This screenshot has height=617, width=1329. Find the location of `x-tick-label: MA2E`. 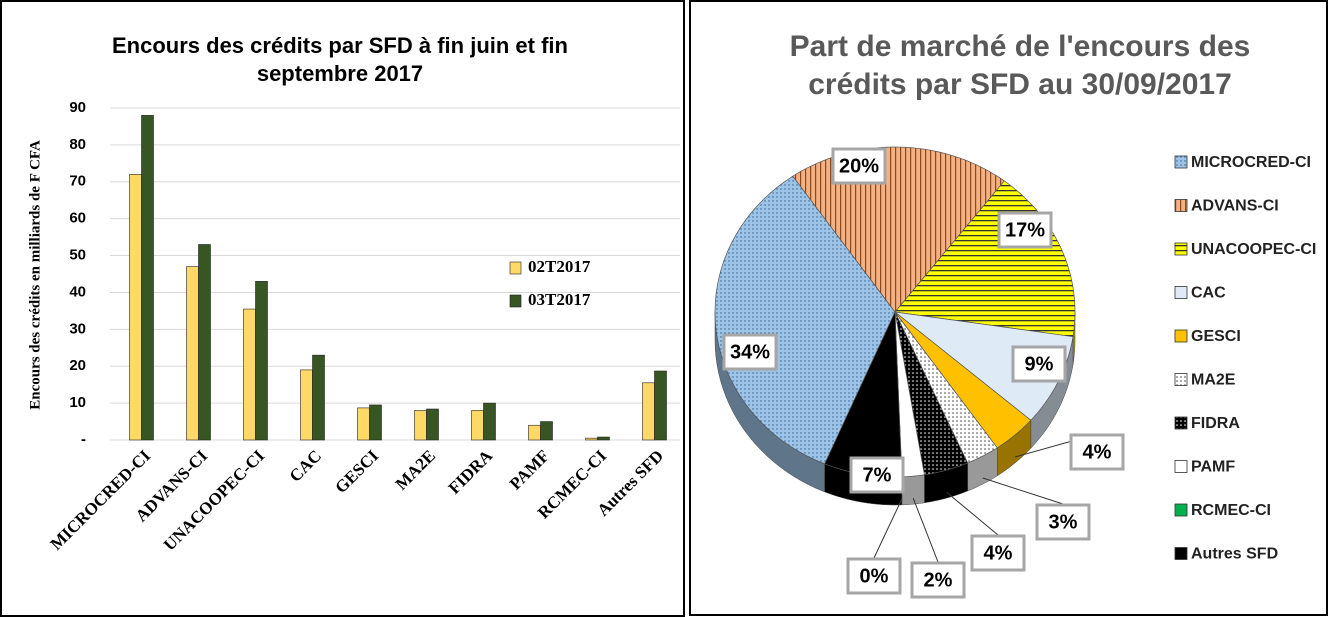

x-tick-label: MA2E is located at coordinates (415, 469).